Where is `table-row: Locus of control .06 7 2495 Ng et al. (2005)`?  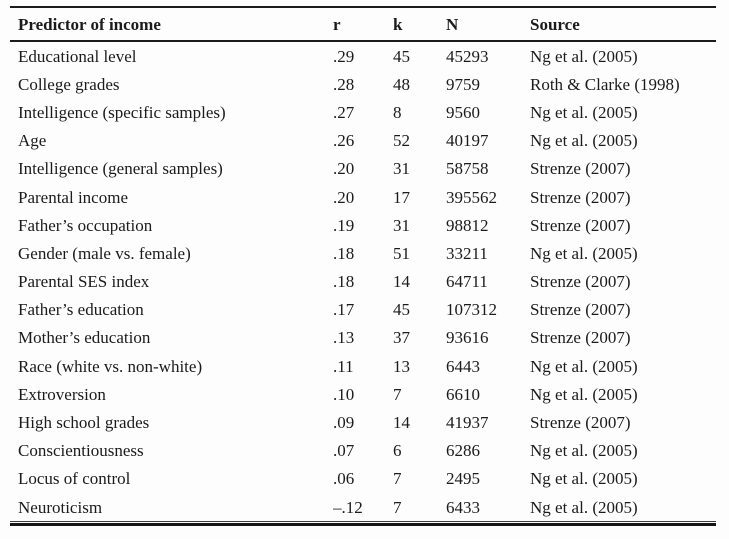
table-row: Locus of control .06 7 2495 Ng et al. (2005) is located at coordinates (363, 479).